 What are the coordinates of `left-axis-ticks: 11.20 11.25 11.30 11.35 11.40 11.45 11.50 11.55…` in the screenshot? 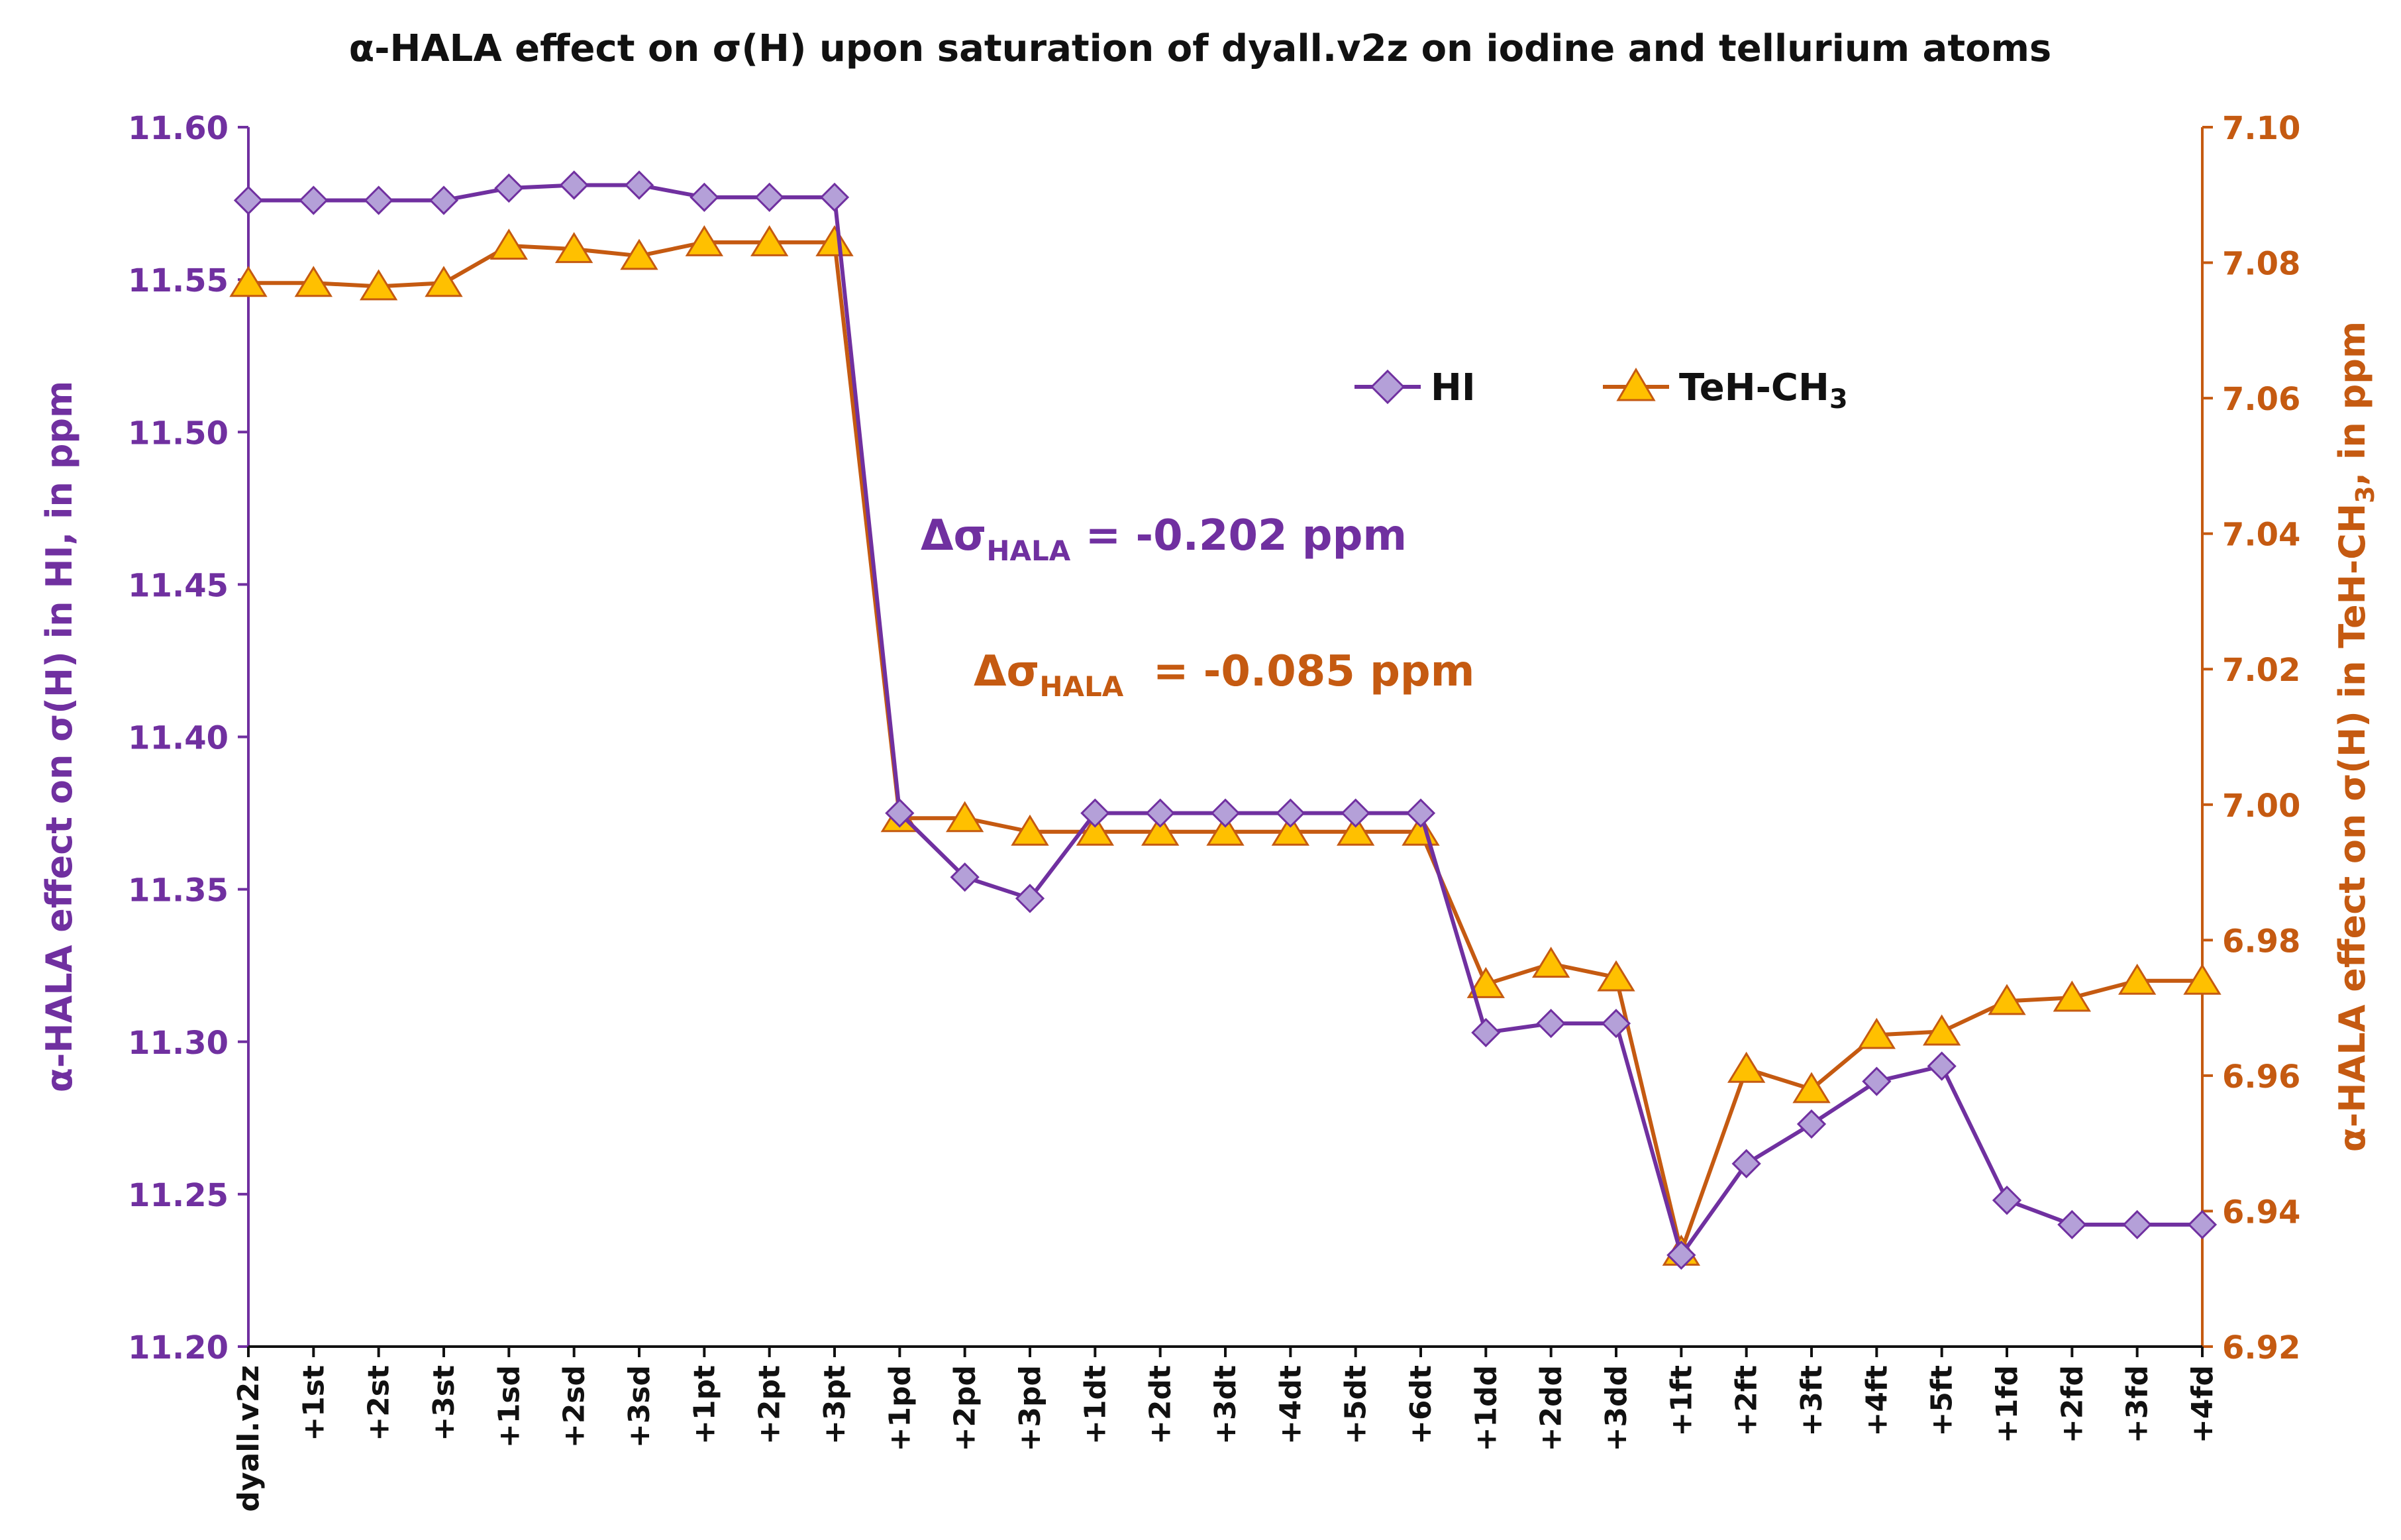 It's located at (188, 738).